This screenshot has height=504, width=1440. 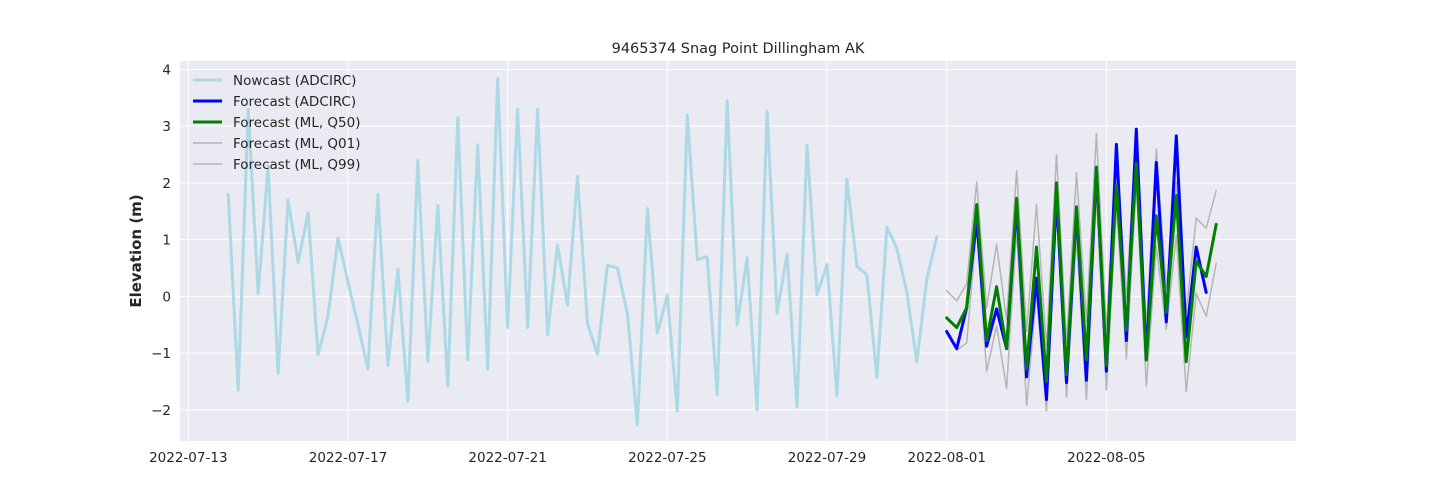 I want to click on legend-label: Forecast (ML, Q01), so click(x=297, y=144).